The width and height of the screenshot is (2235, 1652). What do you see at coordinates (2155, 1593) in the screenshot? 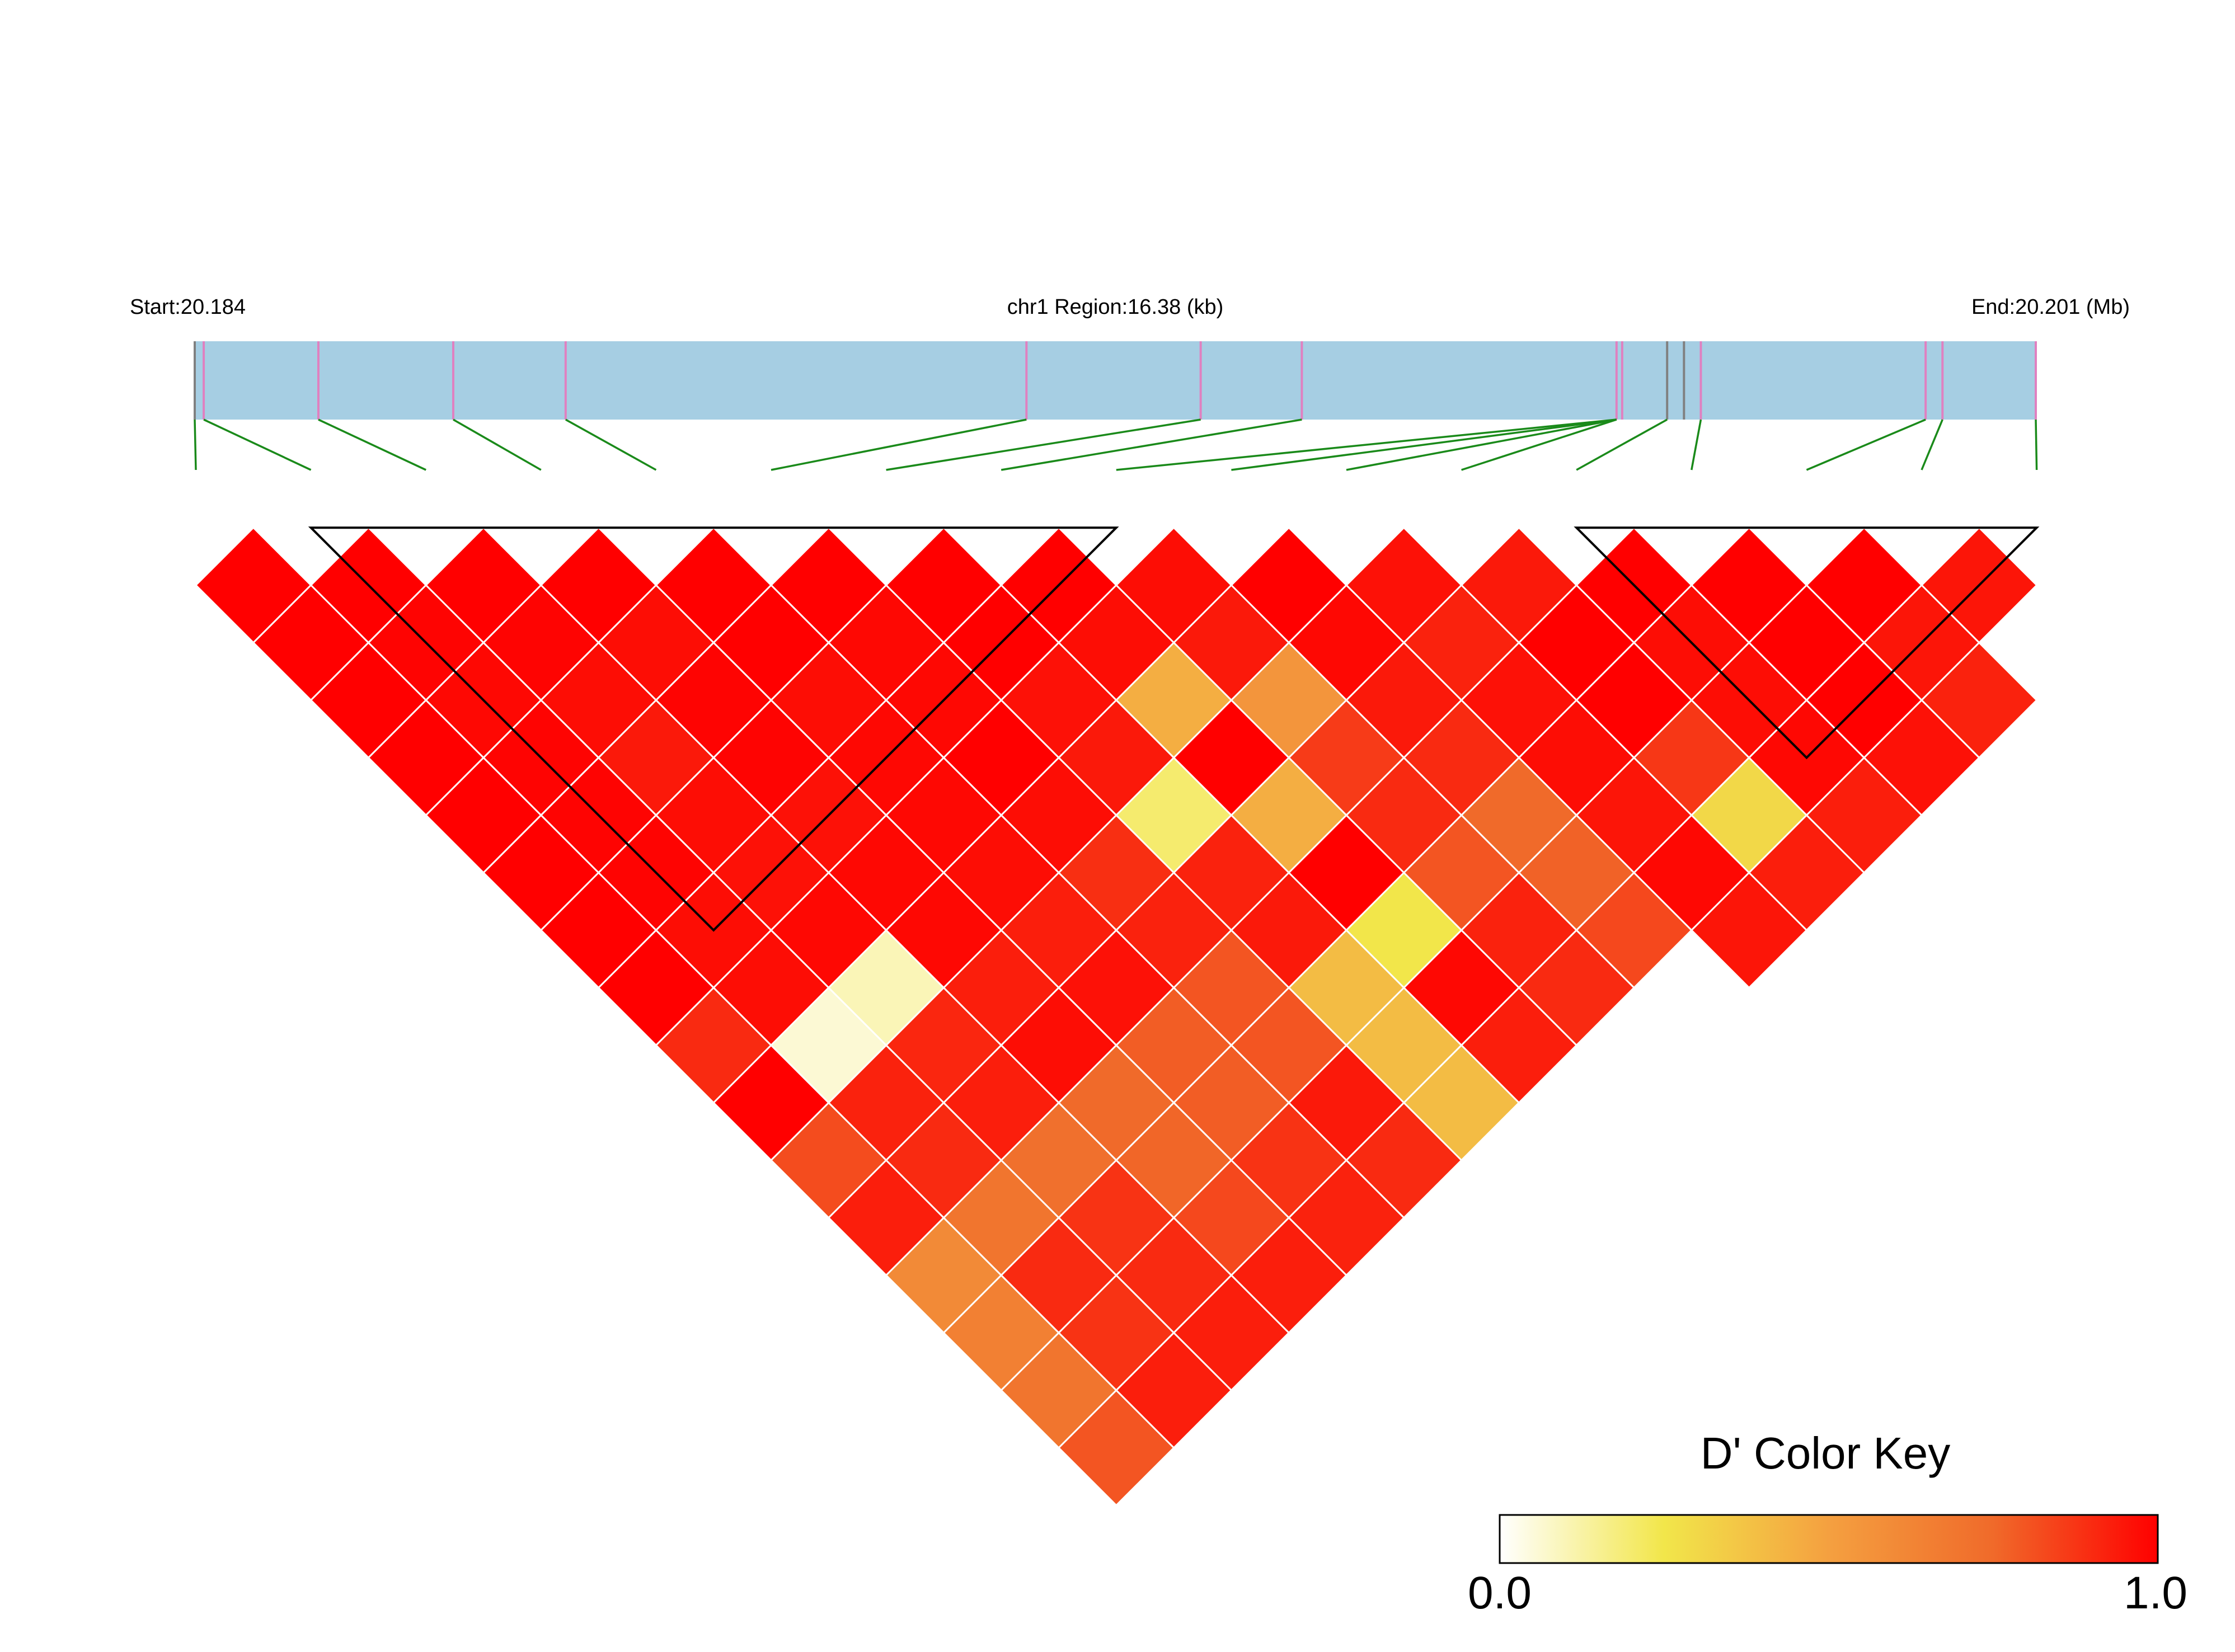
I see `color-key-max-label: 1.0` at bounding box center [2155, 1593].